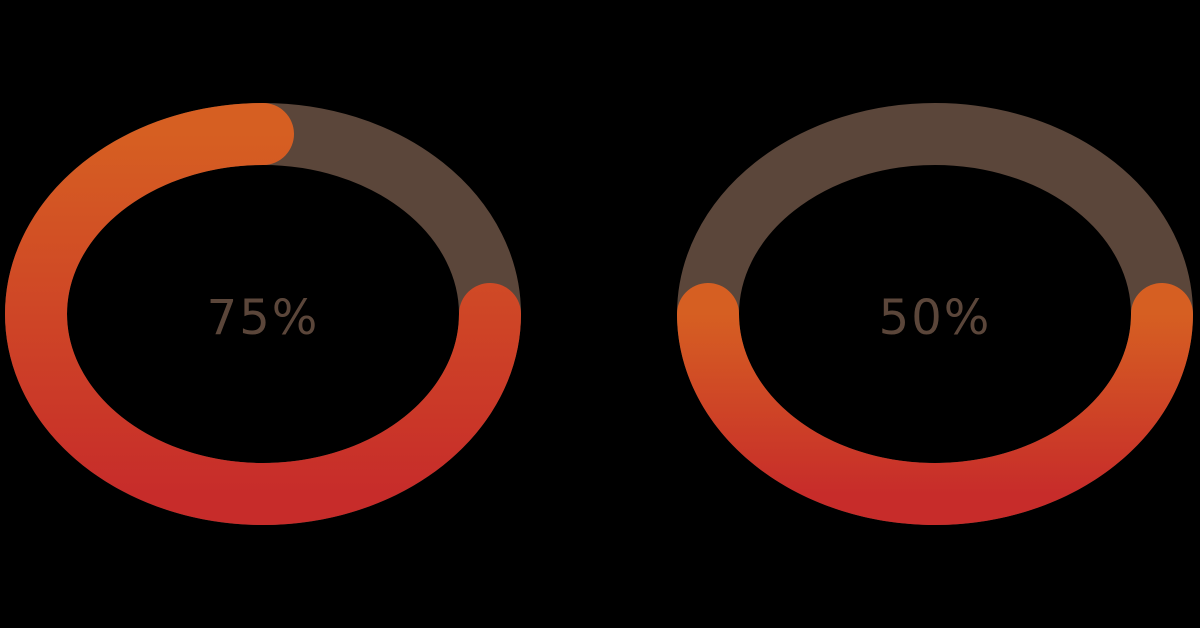 The height and width of the screenshot is (628, 1200). What do you see at coordinates (935, 318) in the screenshot?
I see `ring-percentage-label: 50%` at bounding box center [935, 318].